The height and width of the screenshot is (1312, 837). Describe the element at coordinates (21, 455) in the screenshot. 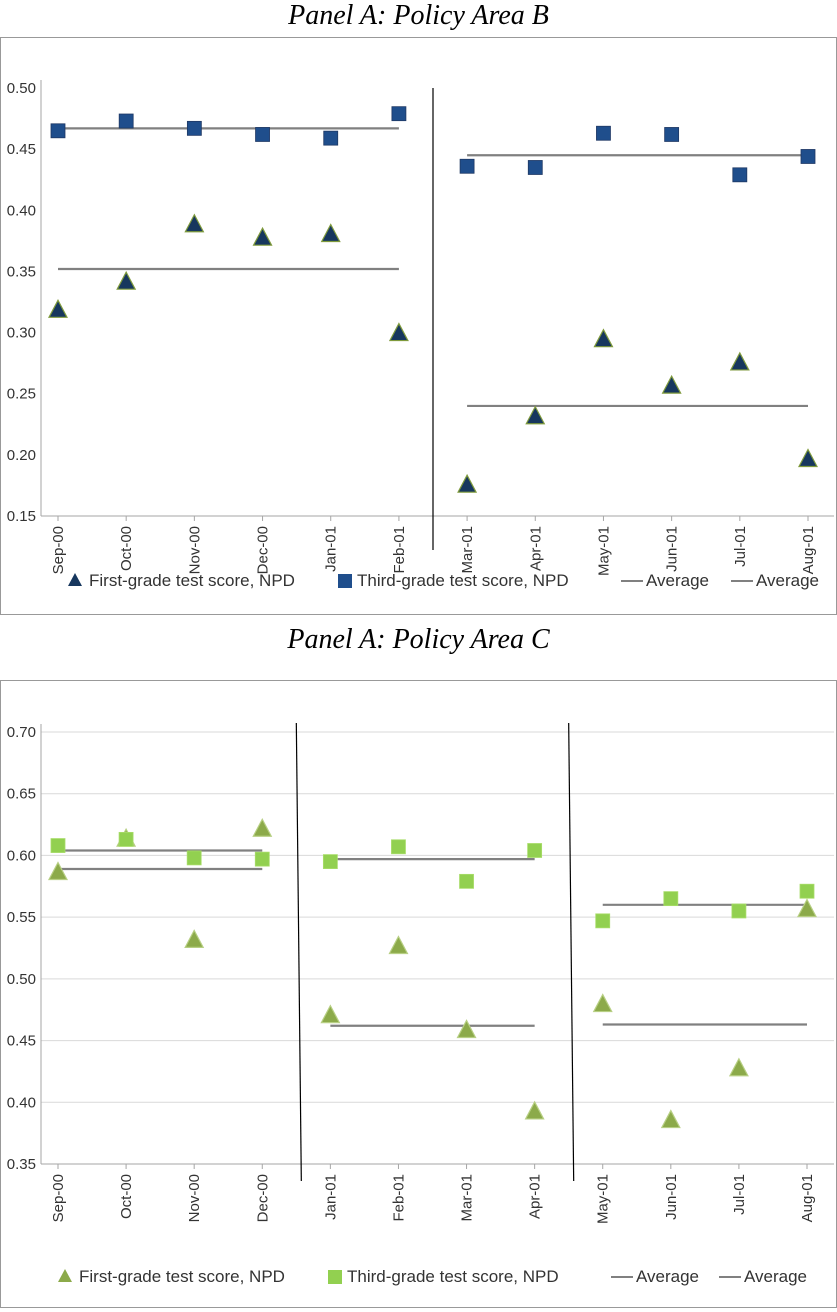

I see `y-tick-label: 0.20` at that location.